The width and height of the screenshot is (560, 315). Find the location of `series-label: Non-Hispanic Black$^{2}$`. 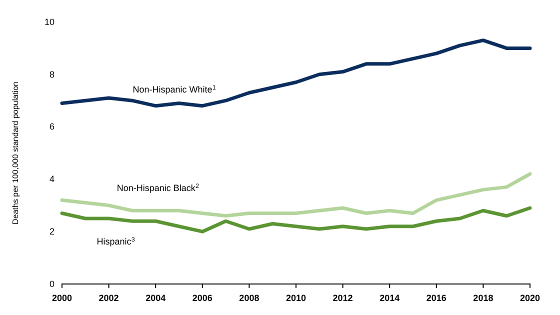

series-label: Non-Hispanic Black$^{2}$ is located at coordinates (158, 187).